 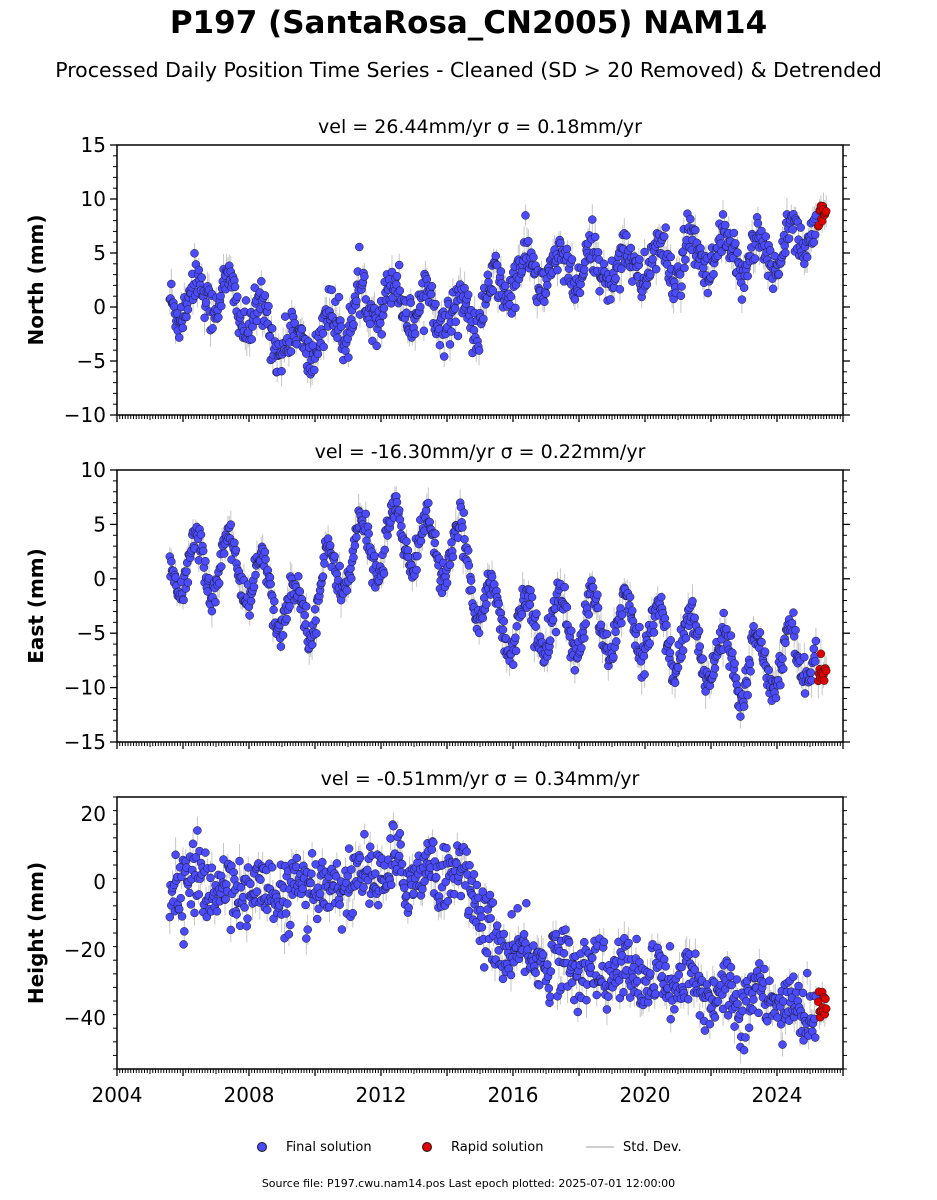 I want to click on ylabel-north: North (mm), so click(x=36, y=279).